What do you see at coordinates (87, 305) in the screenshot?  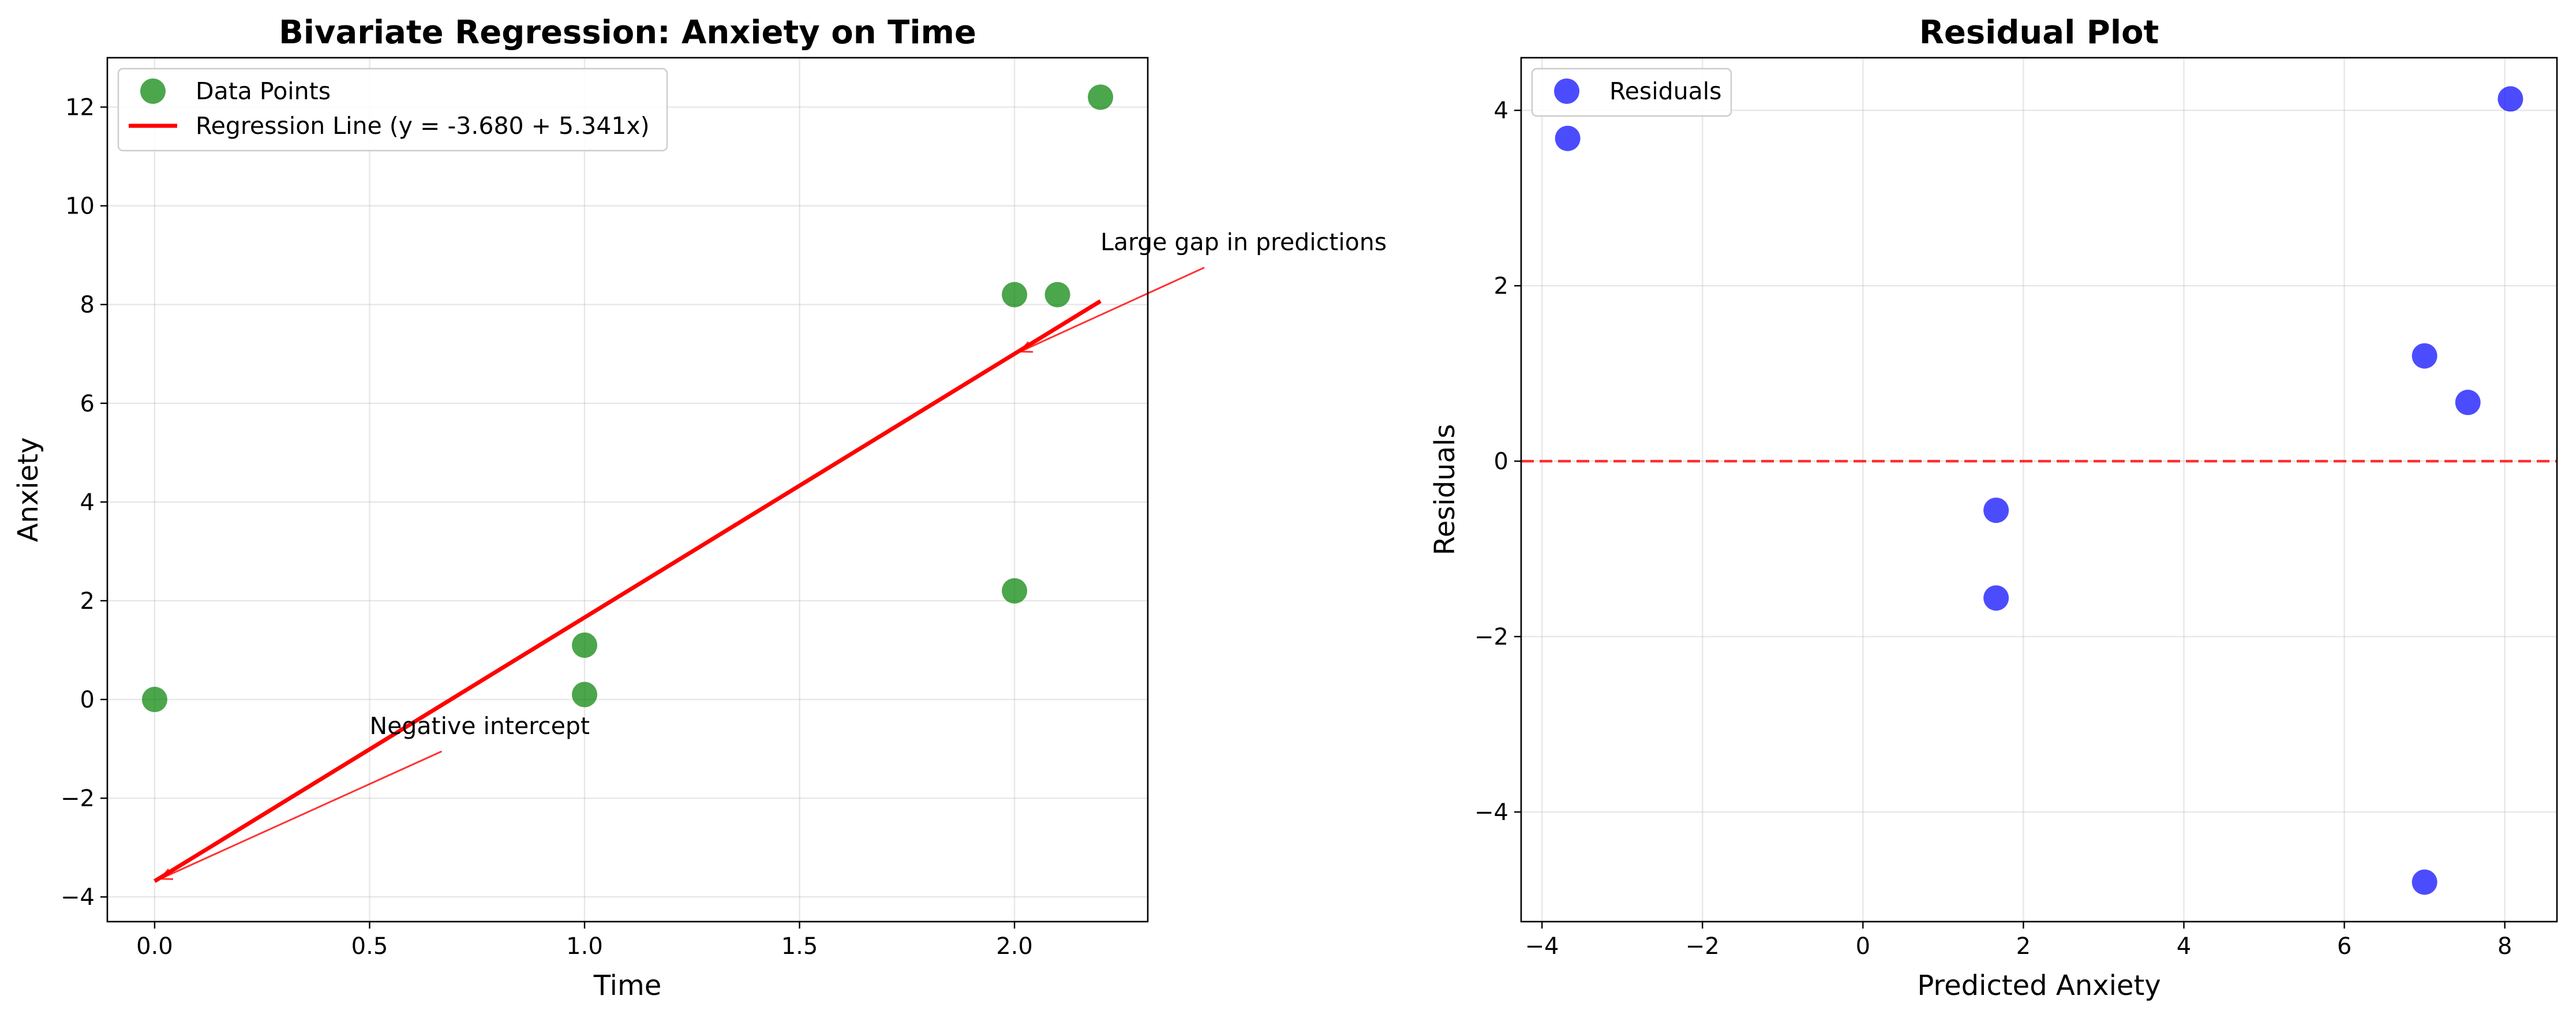 I see `y-tick-label: 8` at bounding box center [87, 305].